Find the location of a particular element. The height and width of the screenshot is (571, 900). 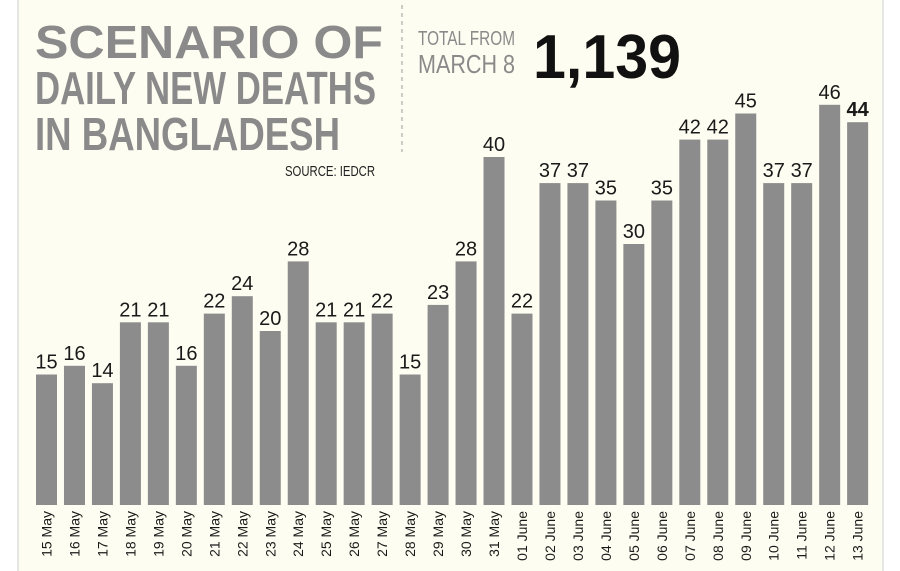

value-label: 20 is located at coordinates (270, 319).